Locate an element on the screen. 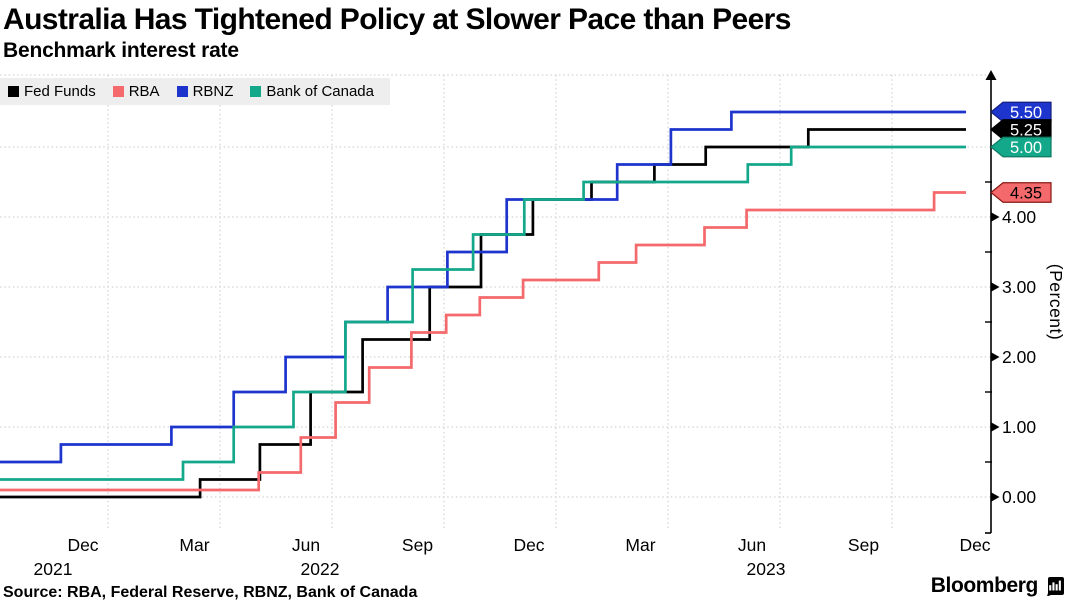 The height and width of the screenshot is (607, 1077). y-axis-title: (Percent) is located at coordinates (1056, 302).